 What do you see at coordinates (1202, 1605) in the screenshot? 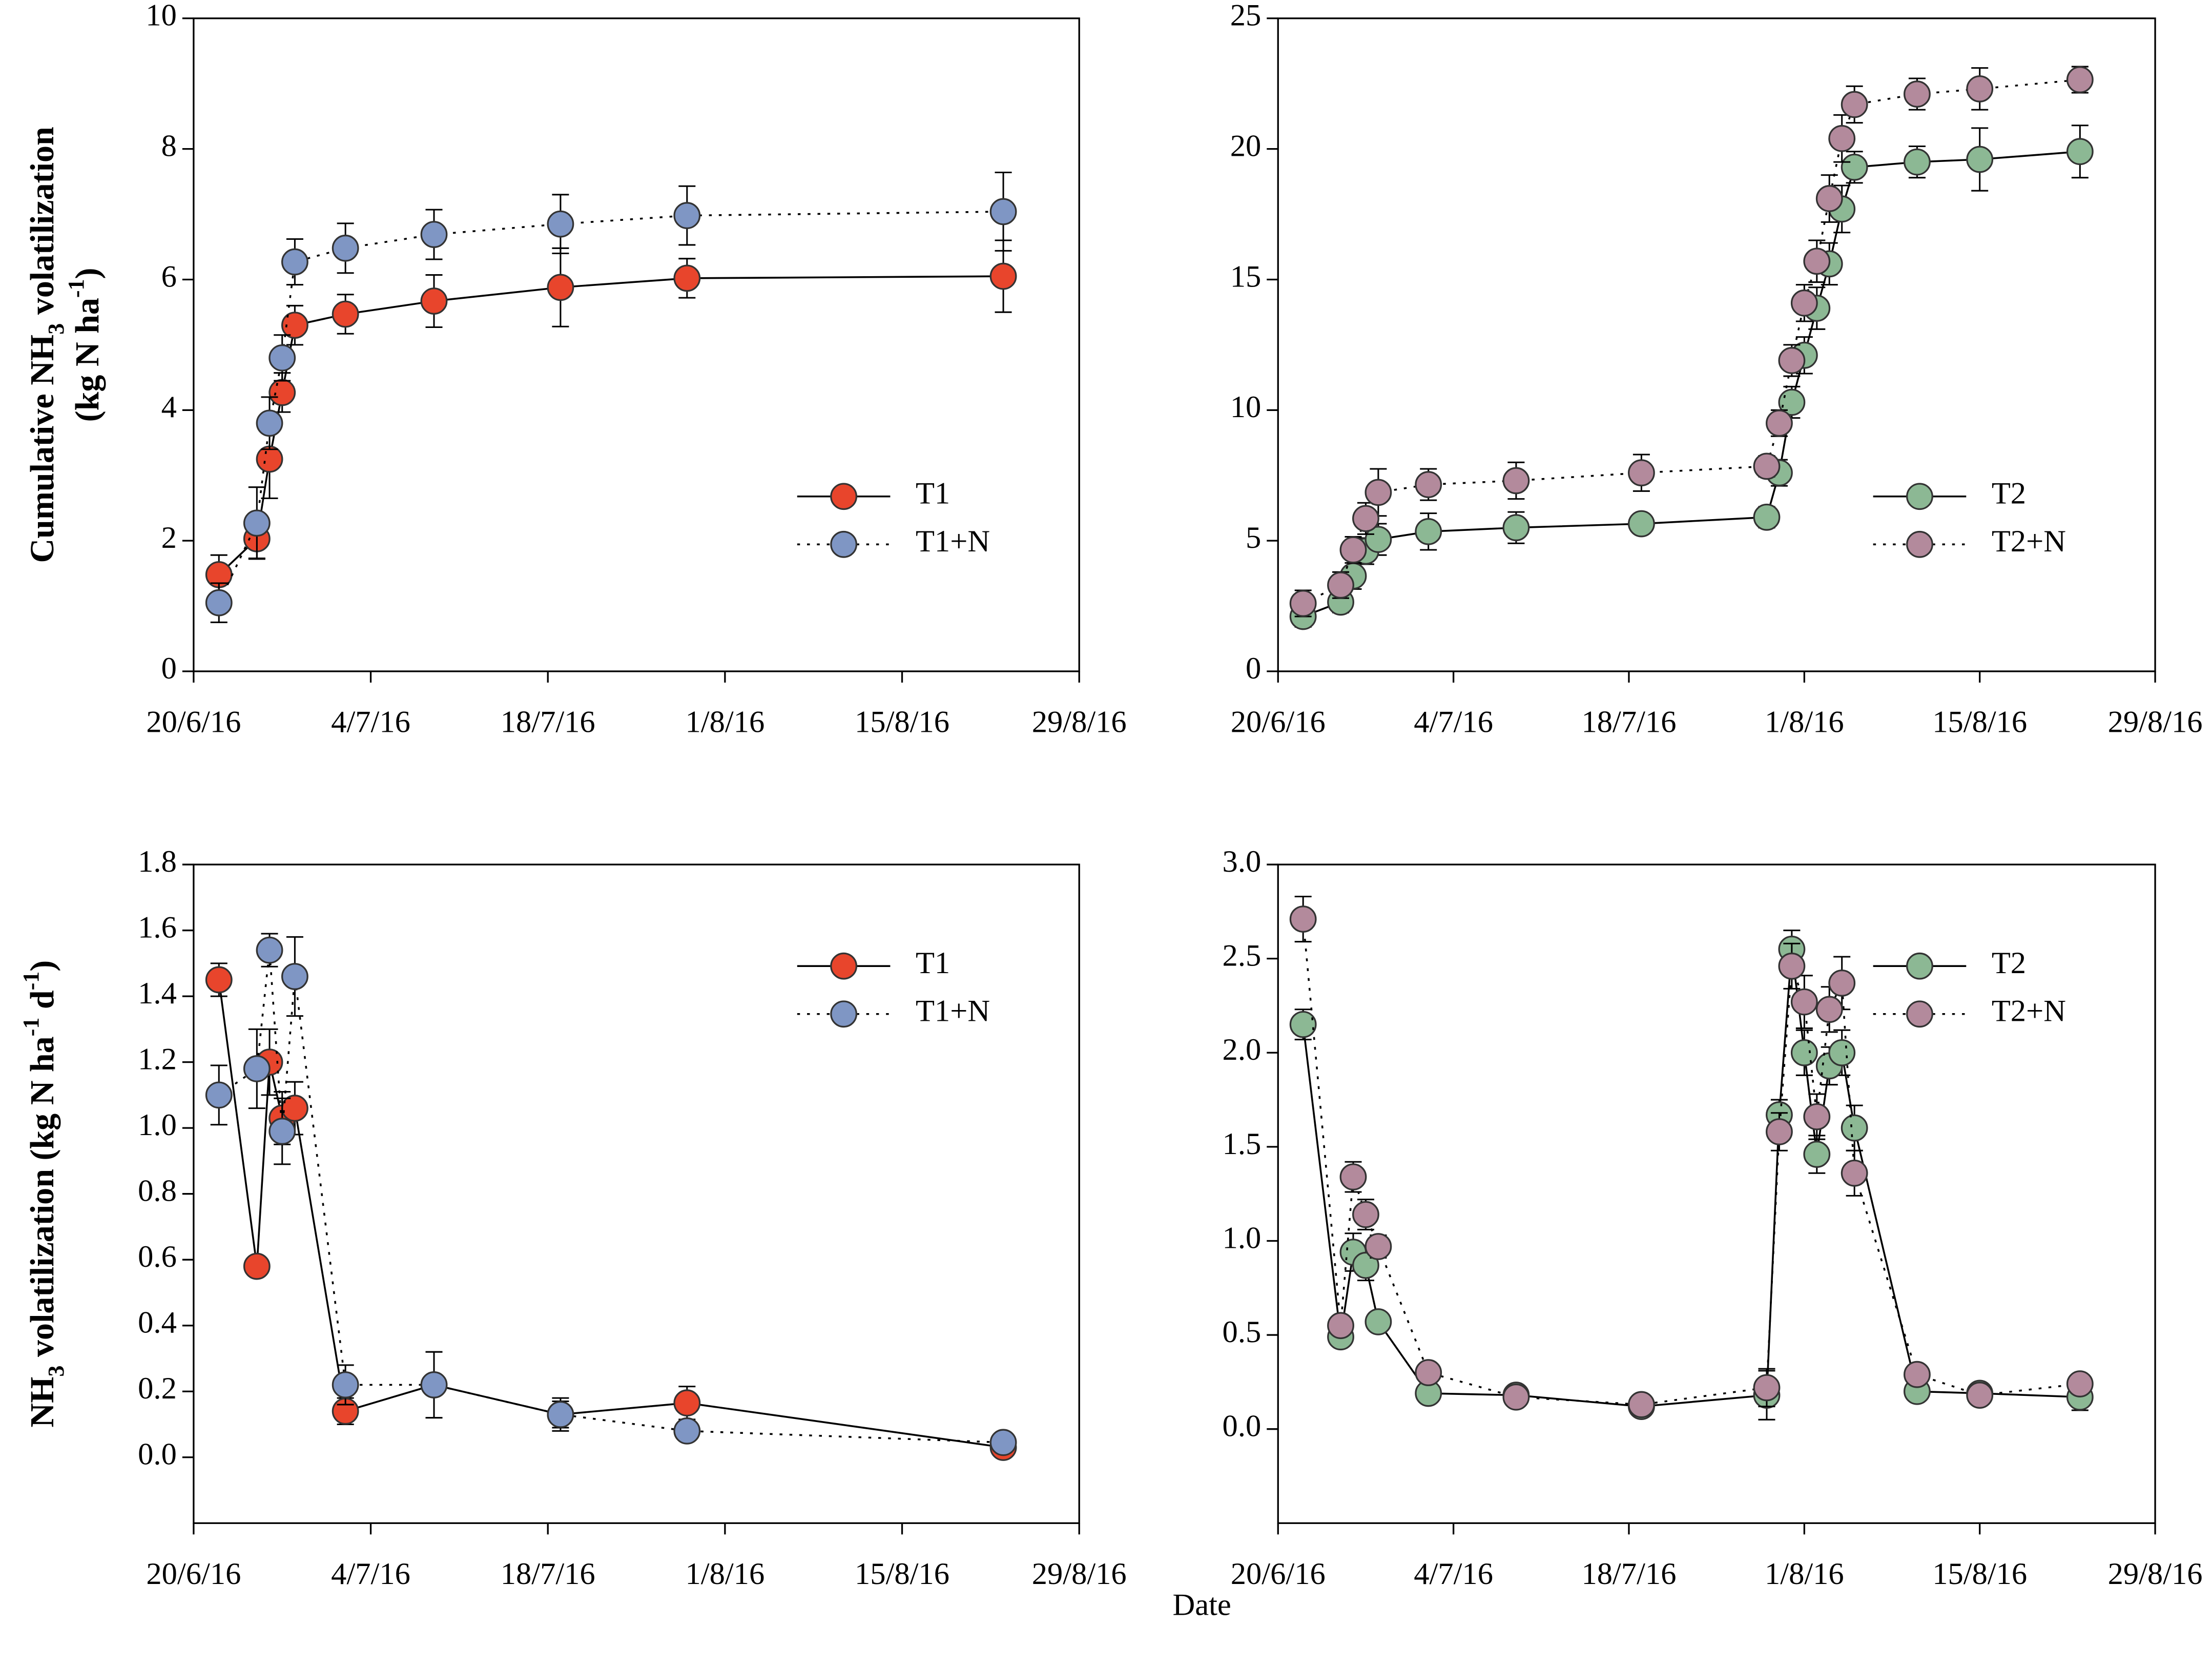
I see `x-axis-label: Date` at bounding box center [1202, 1605].